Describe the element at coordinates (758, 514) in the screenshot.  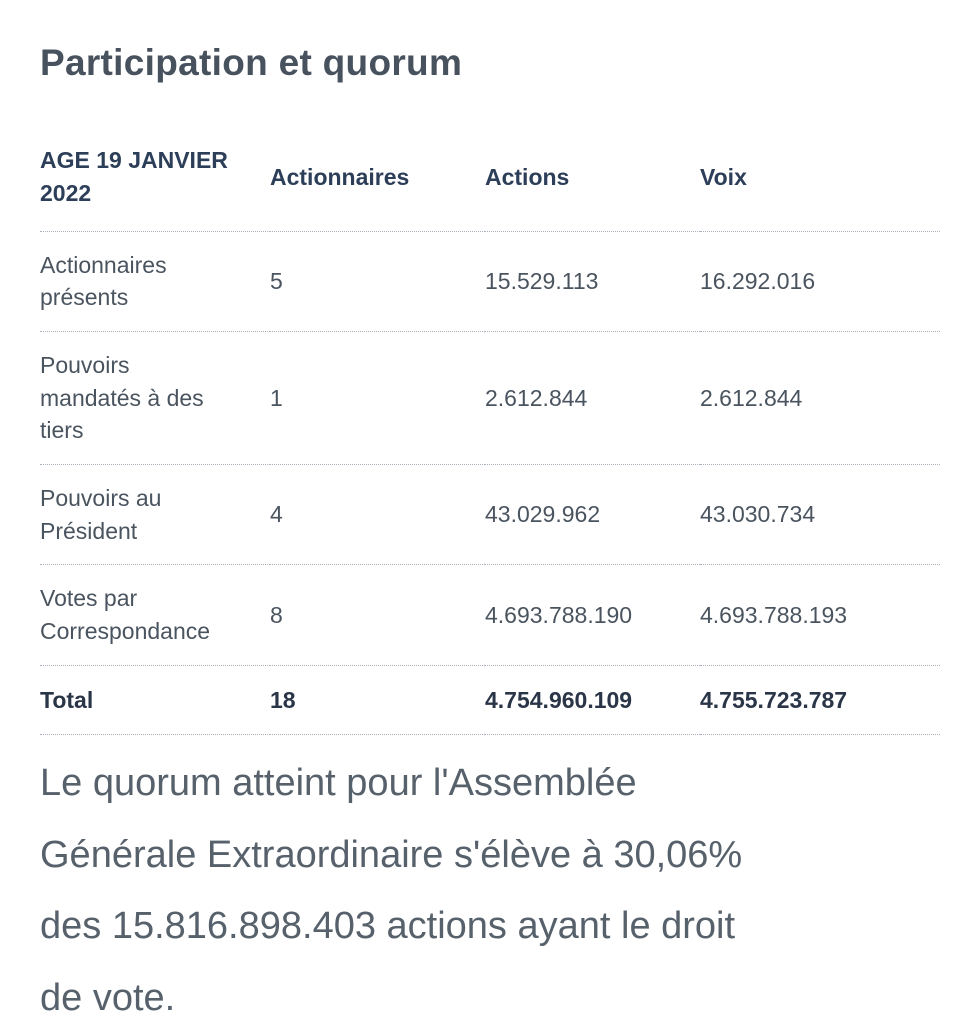
I see `cell-voix: 43.030.734` at that location.